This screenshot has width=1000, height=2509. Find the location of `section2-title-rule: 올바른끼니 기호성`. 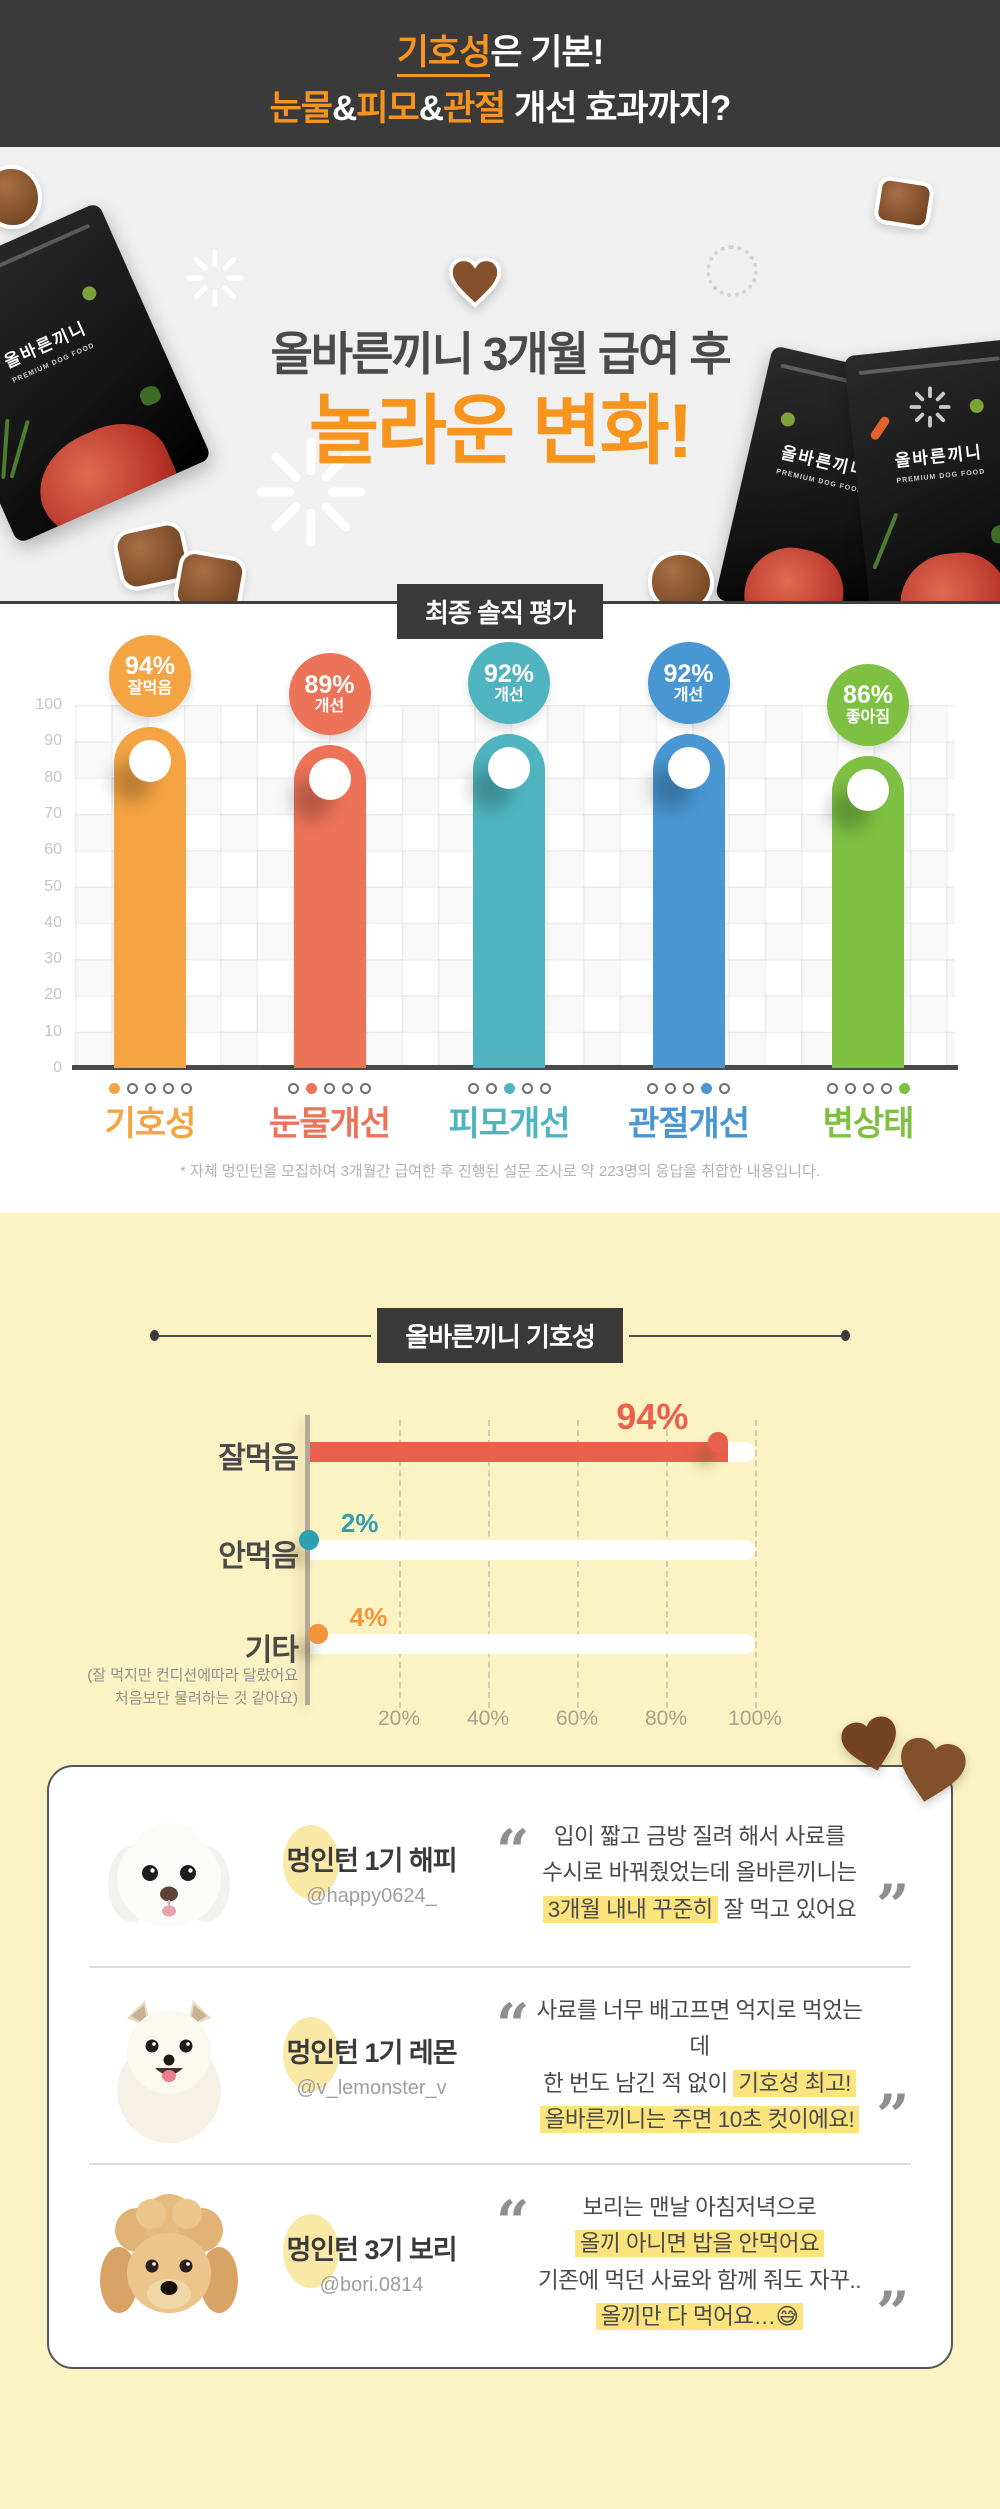

section2-title-rule: 올바른끼니 기호성 is located at coordinates (500, 1335).